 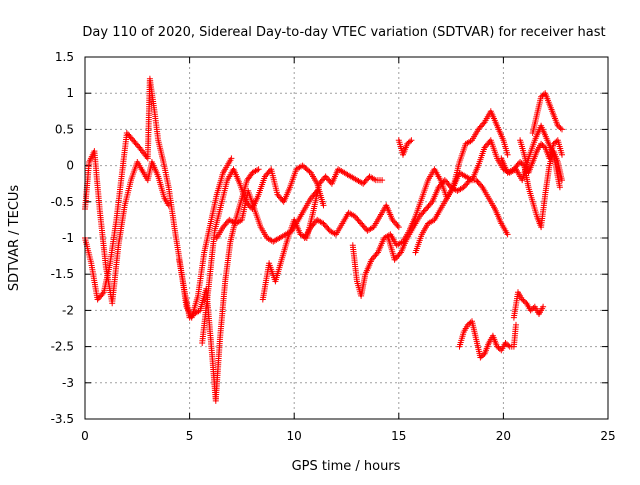 What do you see at coordinates (62, 274) in the screenshot?
I see `y-tick-label: -1.5` at bounding box center [62, 274].